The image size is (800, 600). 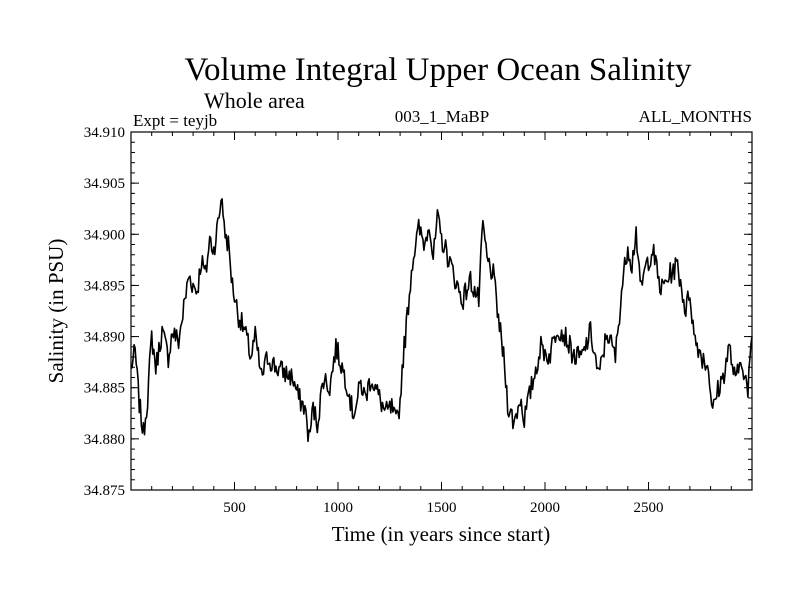 What do you see at coordinates (438, 70) in the screenshot?
I see `chart-title: Volume Integral Upper Ocean Salinity` at bounding box center [438, 70].